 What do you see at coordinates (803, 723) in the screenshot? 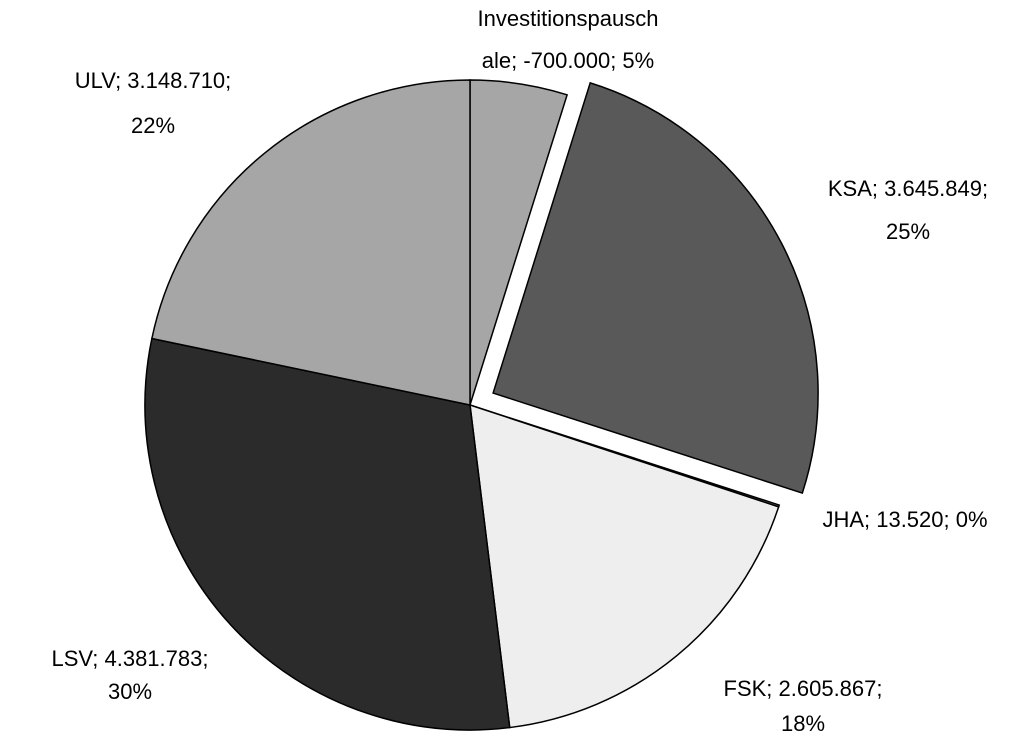
I see `slice-label: 18%` at bounding box center [803, 723].